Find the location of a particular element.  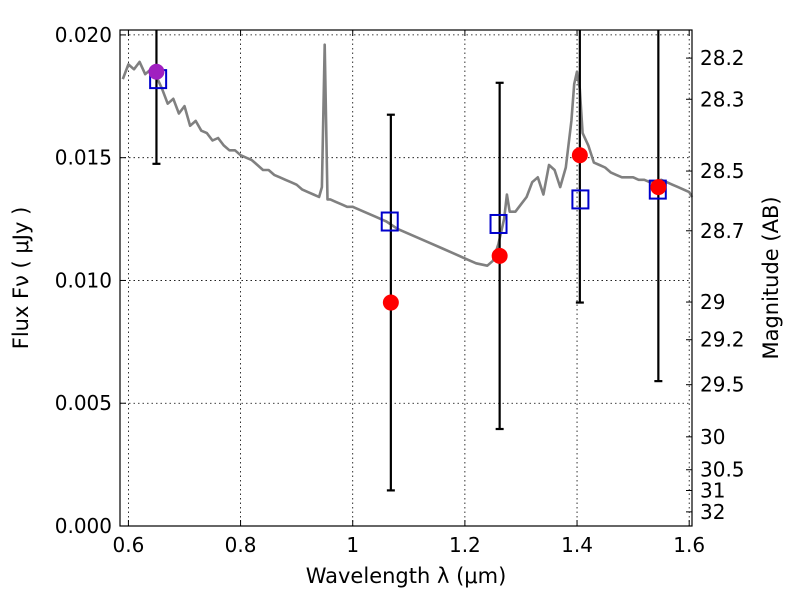

y-tick-label: 0.010 is located at coordinates (83, 280).